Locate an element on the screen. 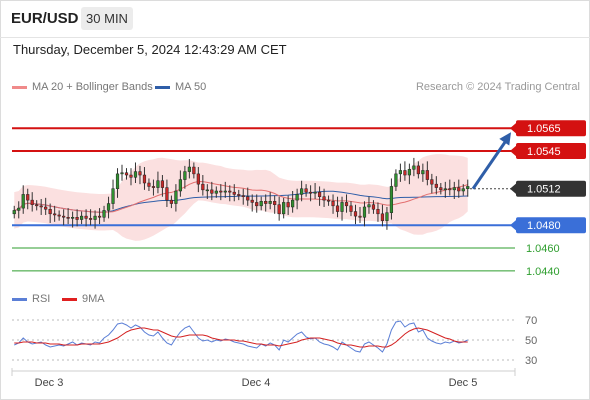 The width and height of the screenshot is (590, 400). rsi-panel: 70 50 30 is located at coordinates (274, 341).